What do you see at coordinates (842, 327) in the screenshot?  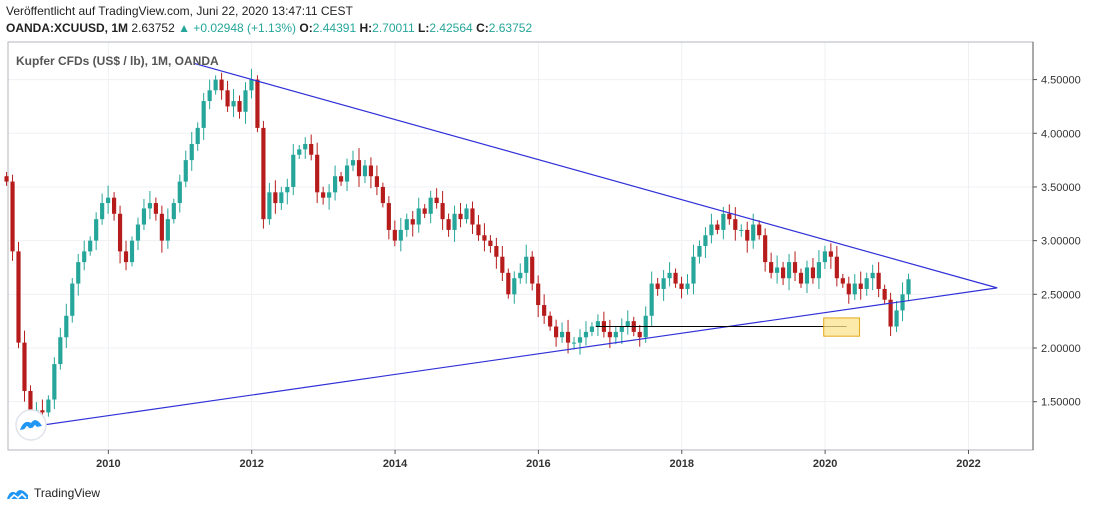 I see `highlight-box` at bounding box center [842, 327].